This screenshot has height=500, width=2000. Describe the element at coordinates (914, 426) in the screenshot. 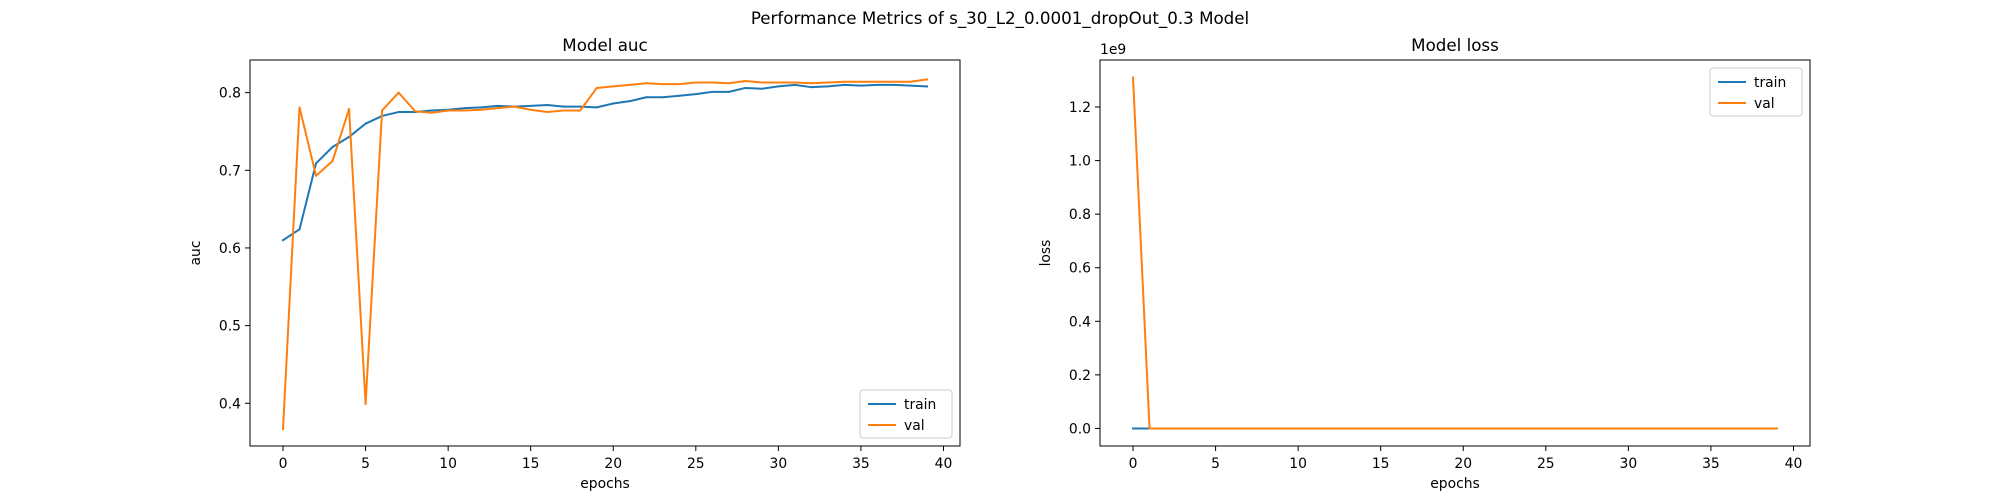

I see `chart-0-legend-label-val: val` at that location.